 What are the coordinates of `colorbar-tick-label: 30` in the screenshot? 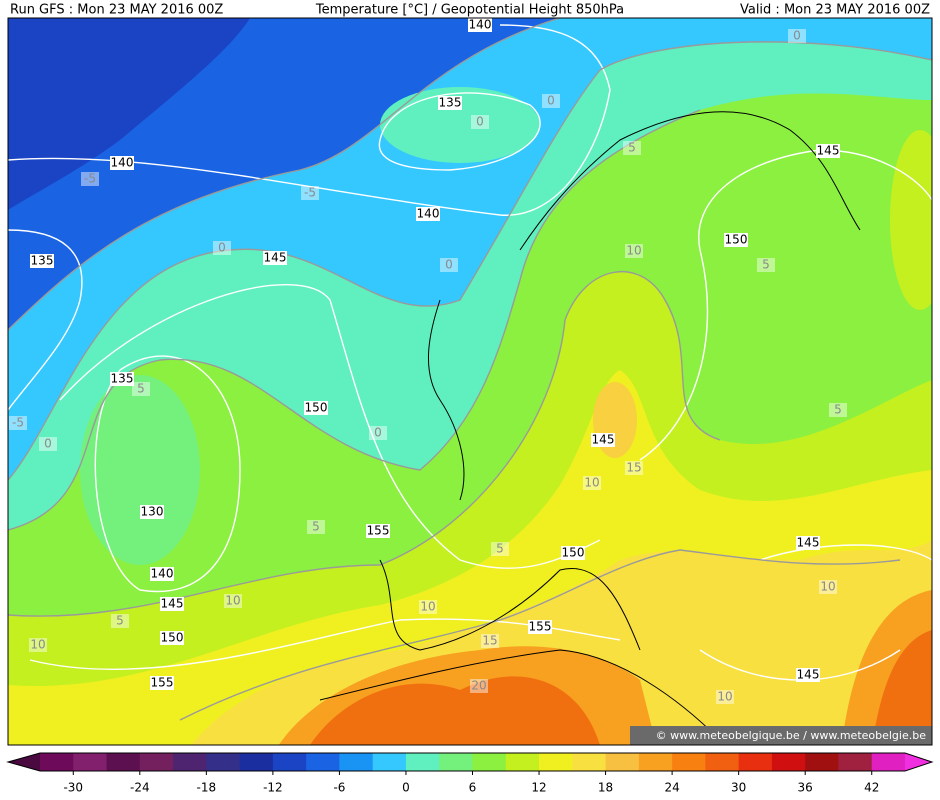 It's located at (738, 788).